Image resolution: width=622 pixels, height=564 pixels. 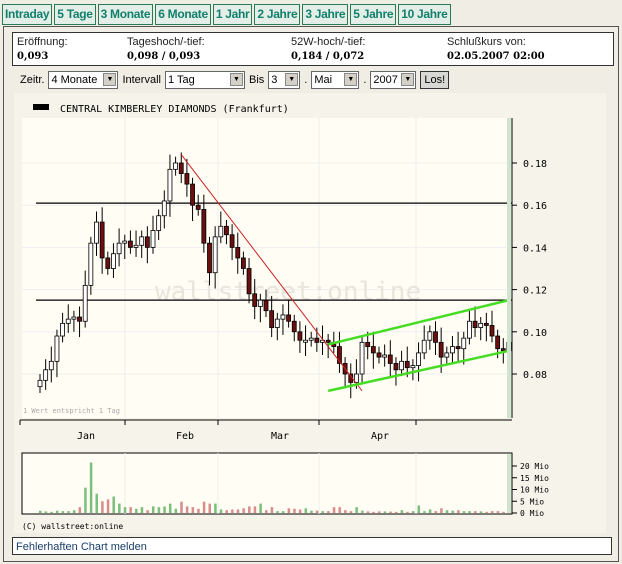 What do you see at coordinates (535, 333) in the screenshot?
I see `y-tick-label: 0.10` at bounding box center [535, 333].